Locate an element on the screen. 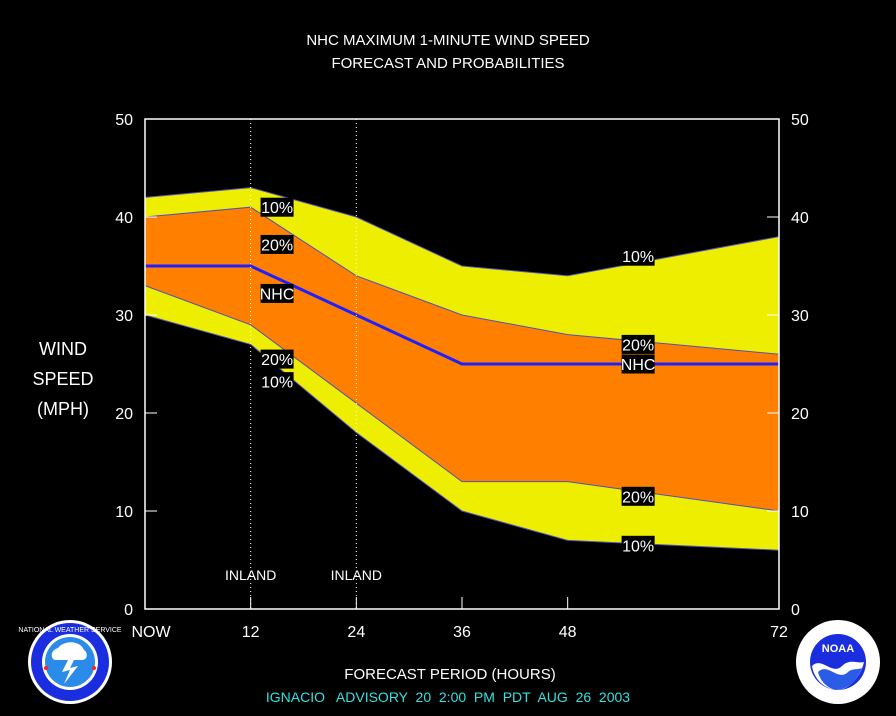  y-axis-label-line: WIND is located at coordinates (63, 349).